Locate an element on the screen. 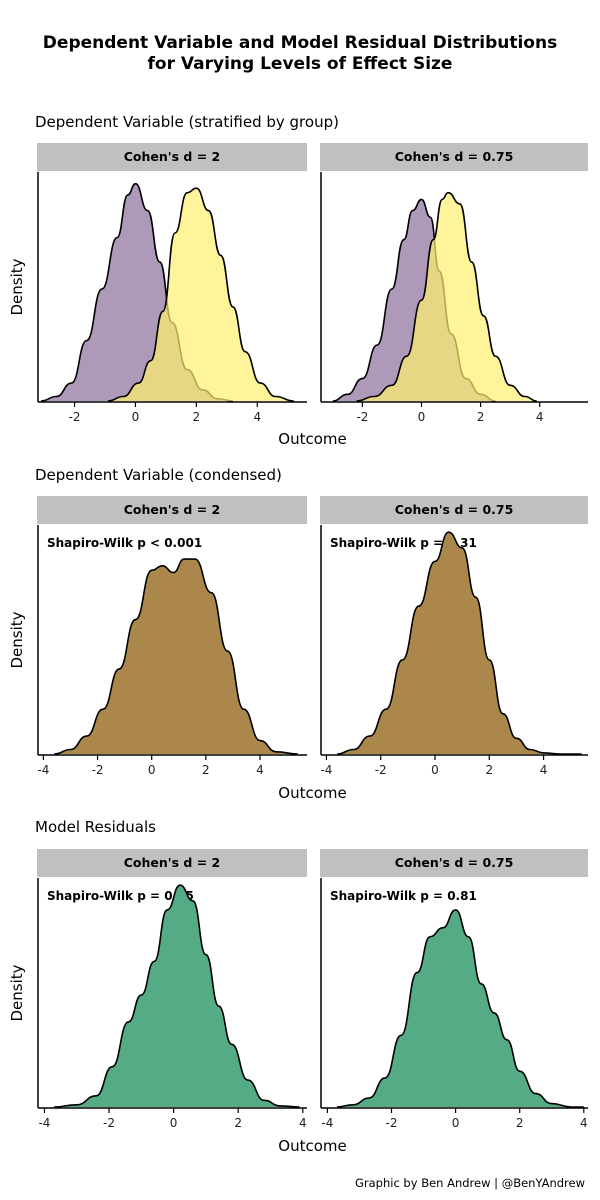  panel-condensed-d075: Shapiro-Wilk p = 0.31 -4 -2 0 2 4 is located at coordinates (454, 650).